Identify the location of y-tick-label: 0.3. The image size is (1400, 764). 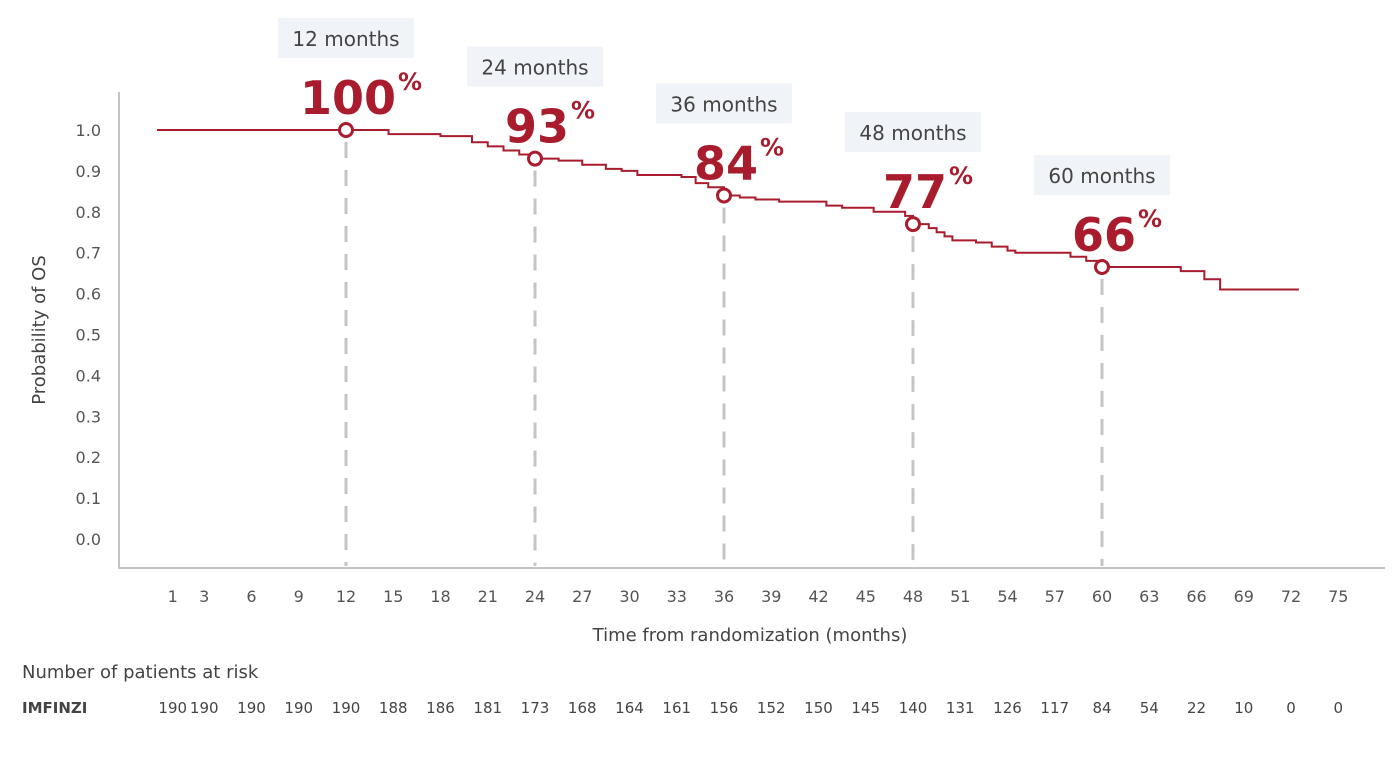
(88, 416).